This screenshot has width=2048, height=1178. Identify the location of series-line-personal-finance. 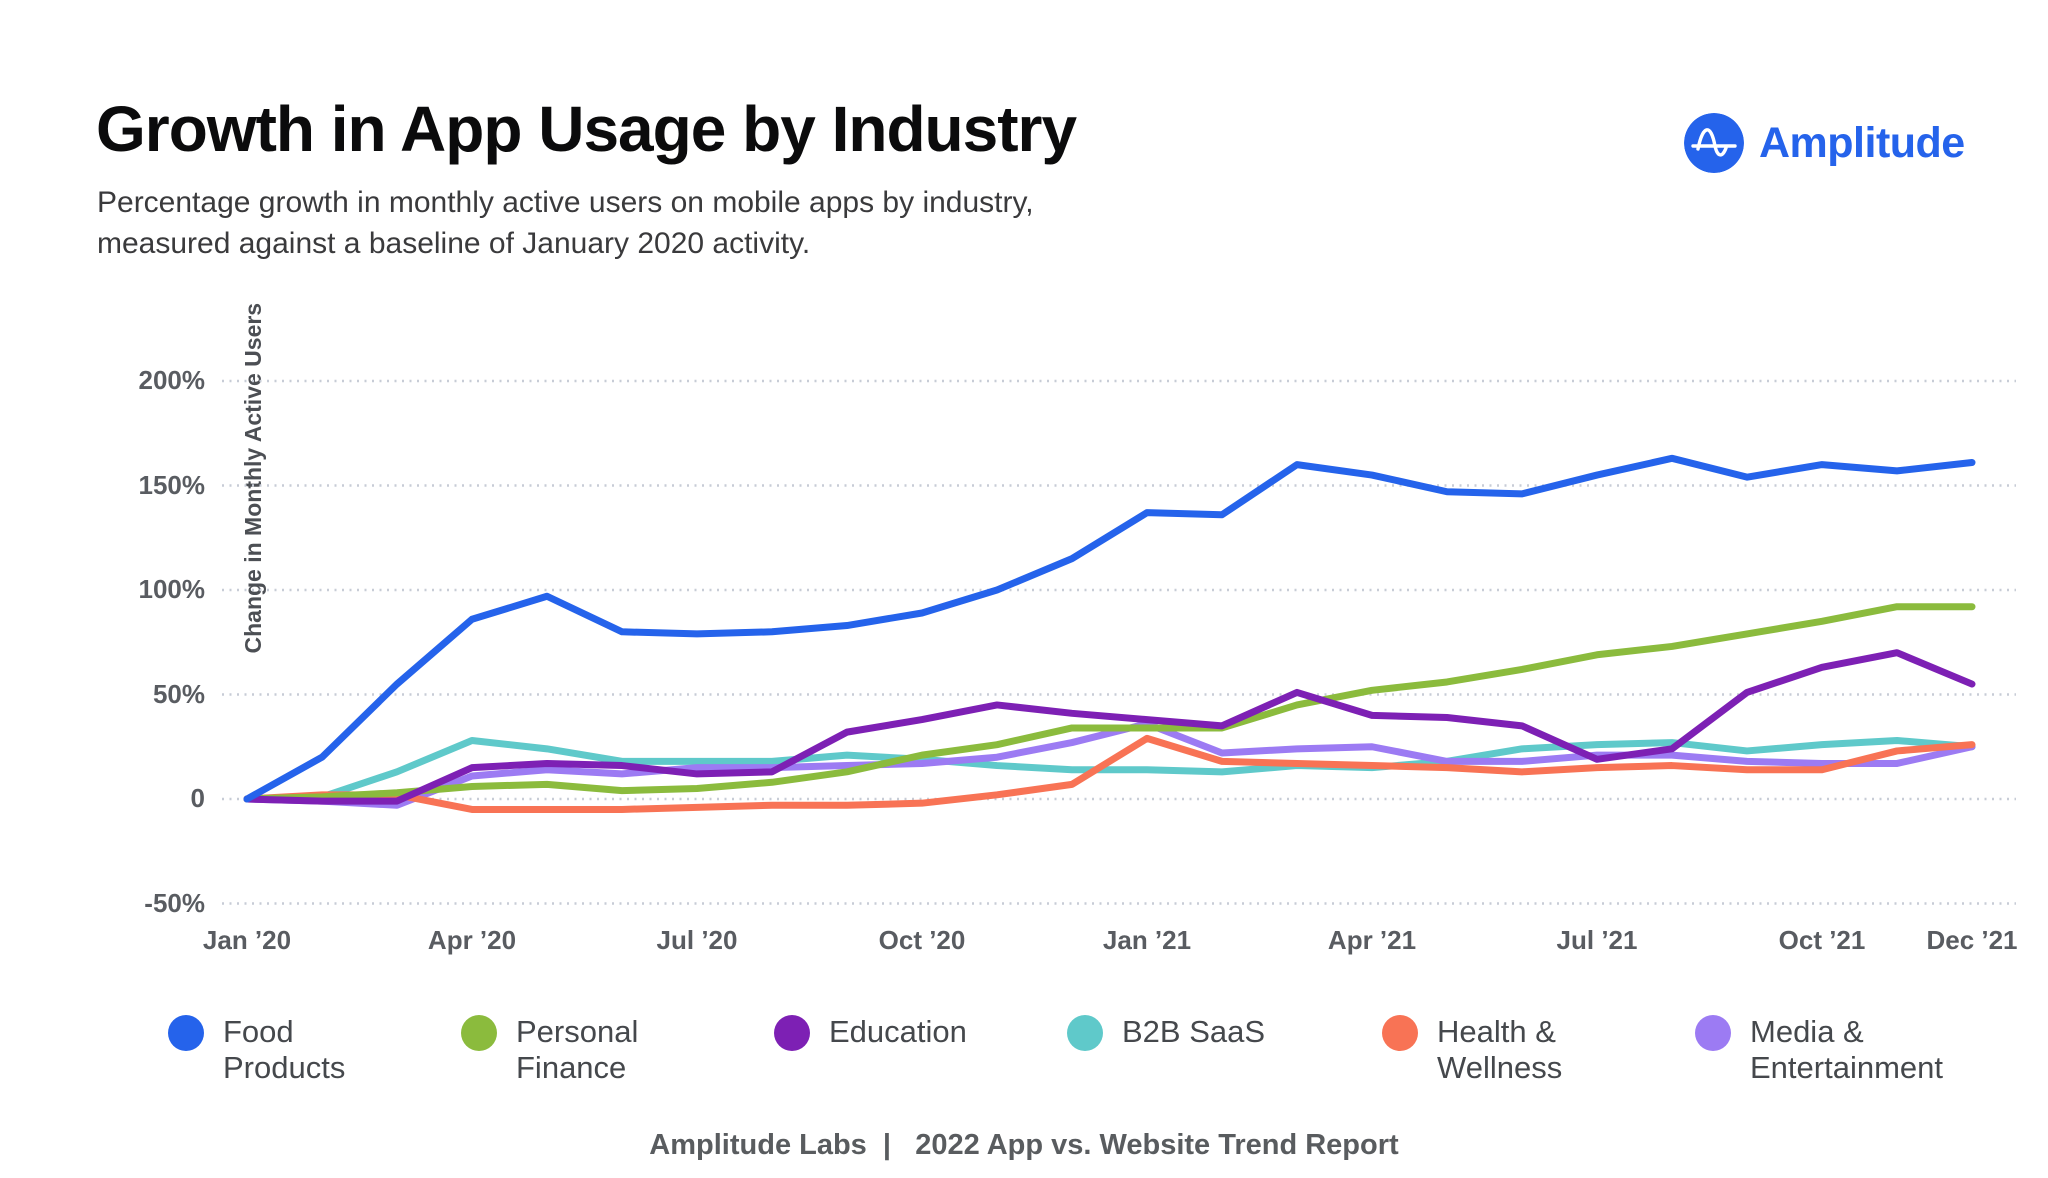
(1109, 703).